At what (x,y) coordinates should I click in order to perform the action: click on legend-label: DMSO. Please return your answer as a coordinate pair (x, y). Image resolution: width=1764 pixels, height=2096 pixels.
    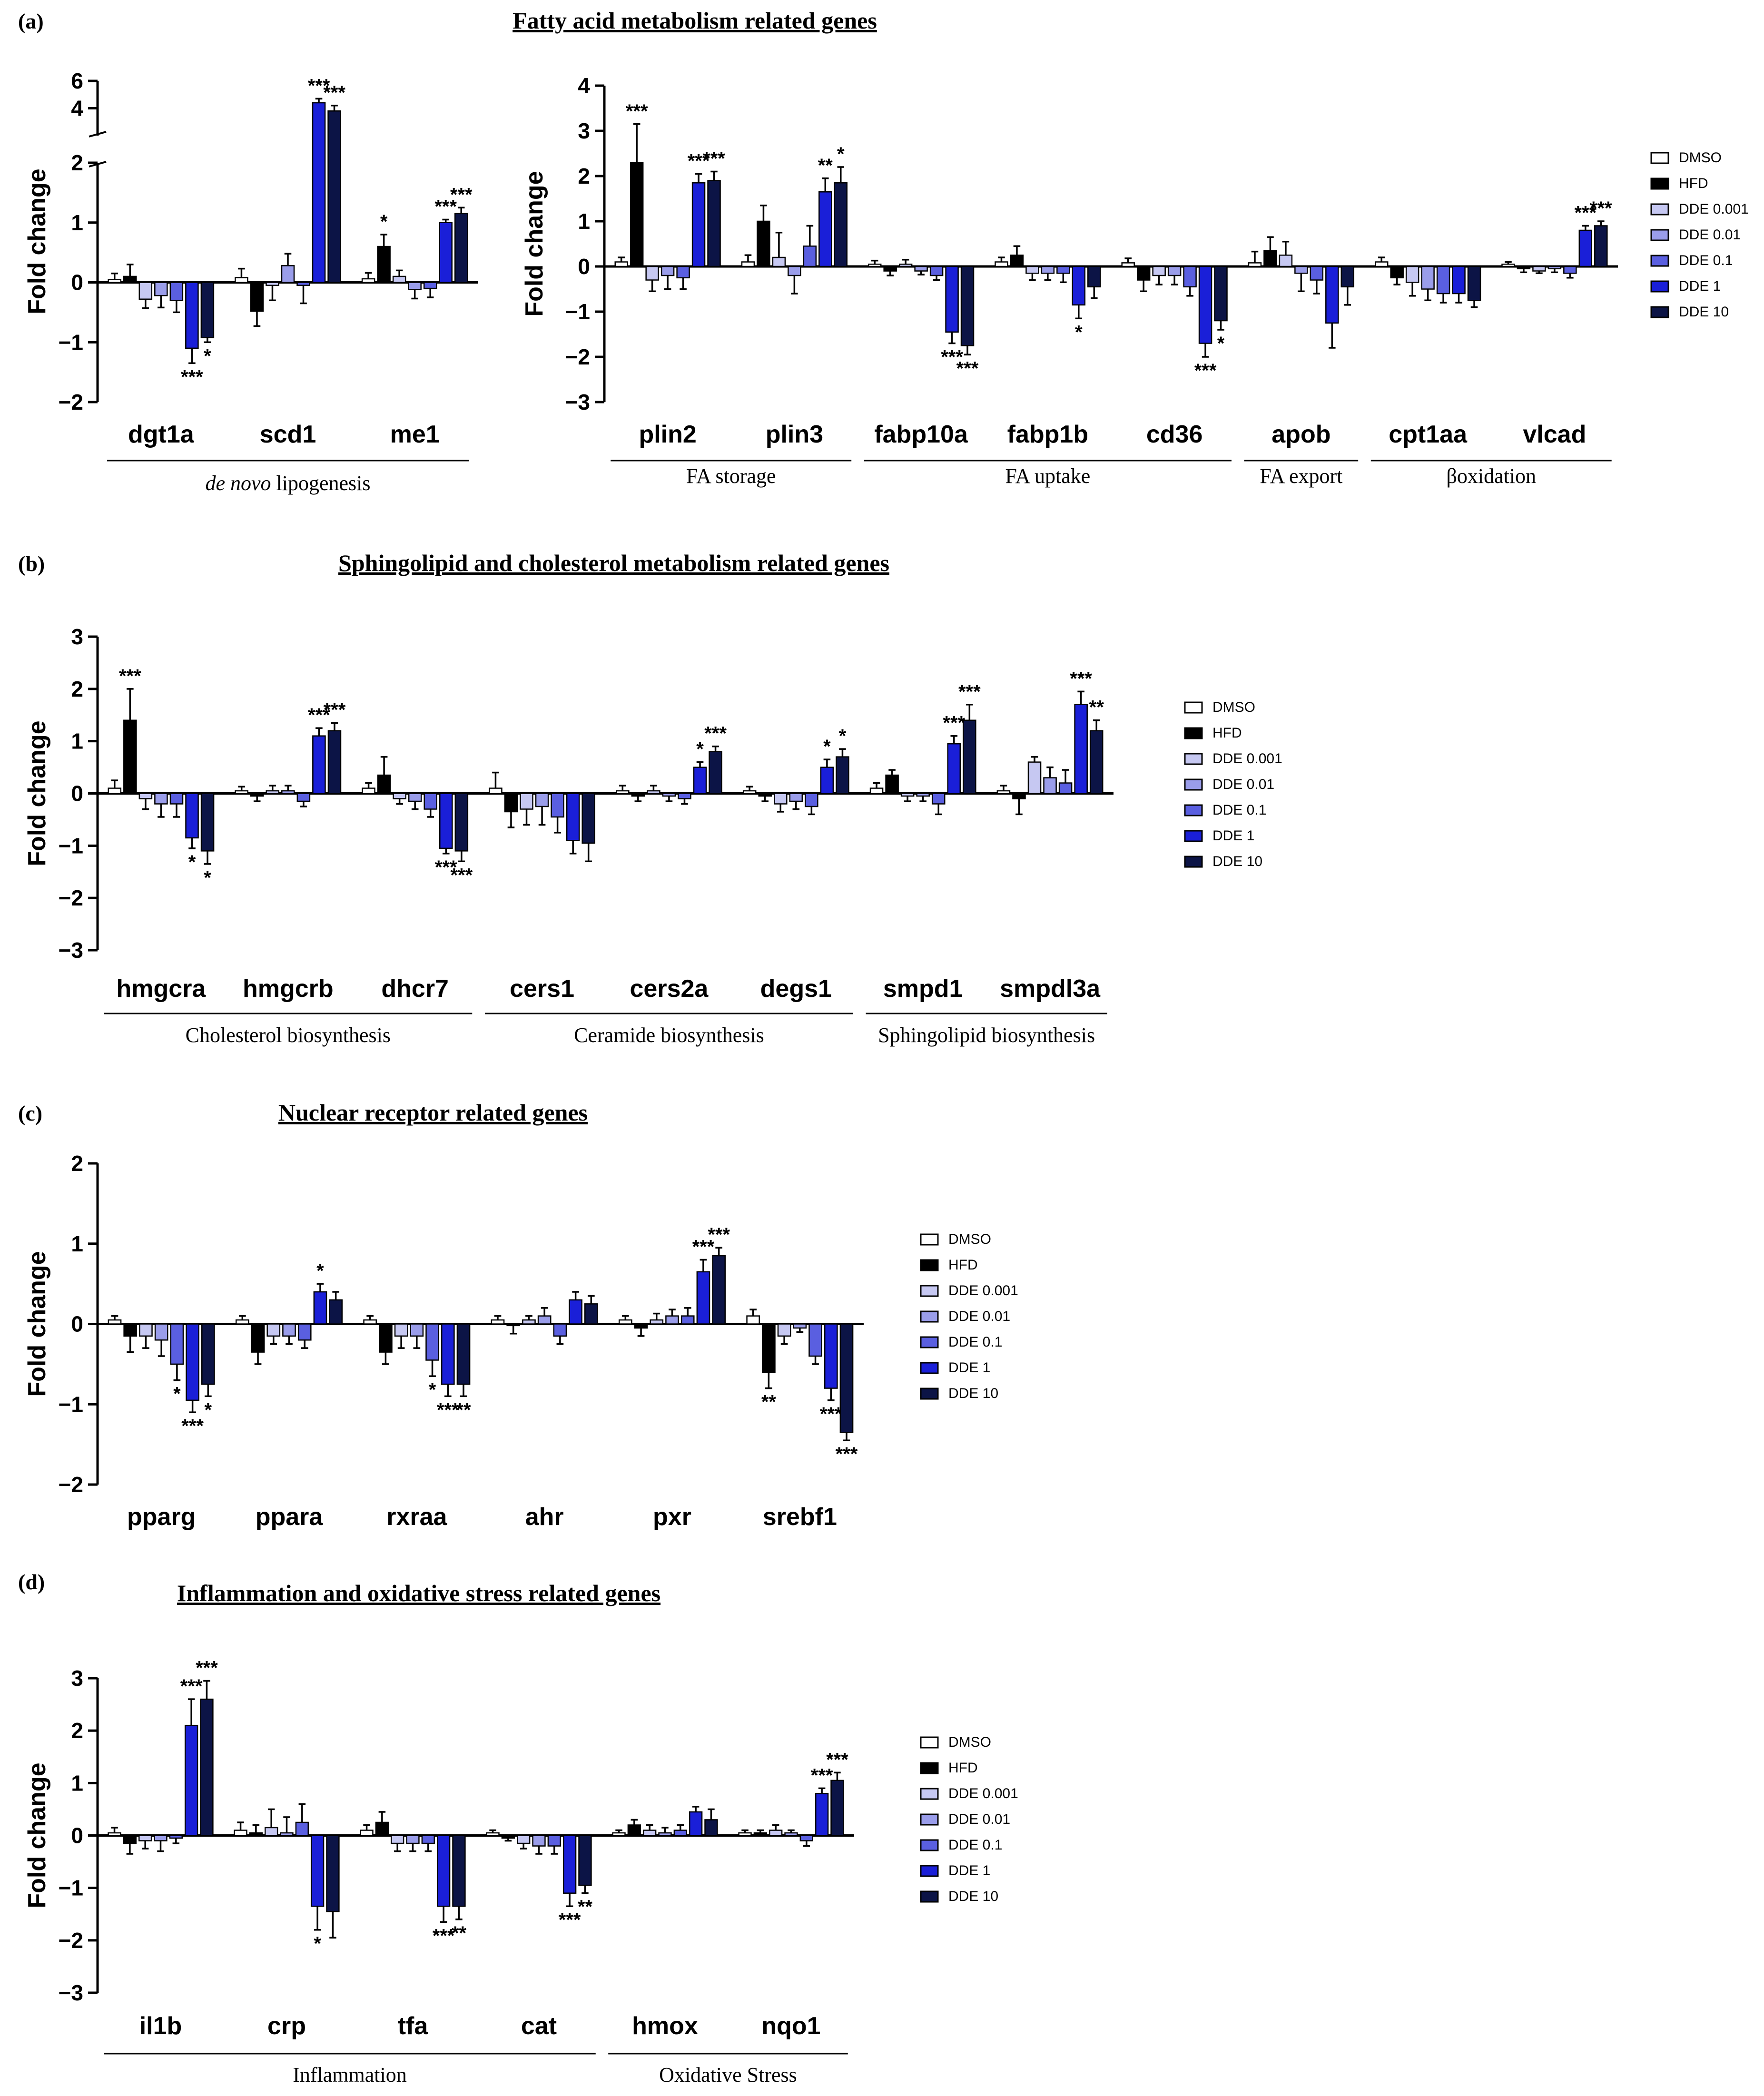
    Looking at the image, I should click on (1700, 158).